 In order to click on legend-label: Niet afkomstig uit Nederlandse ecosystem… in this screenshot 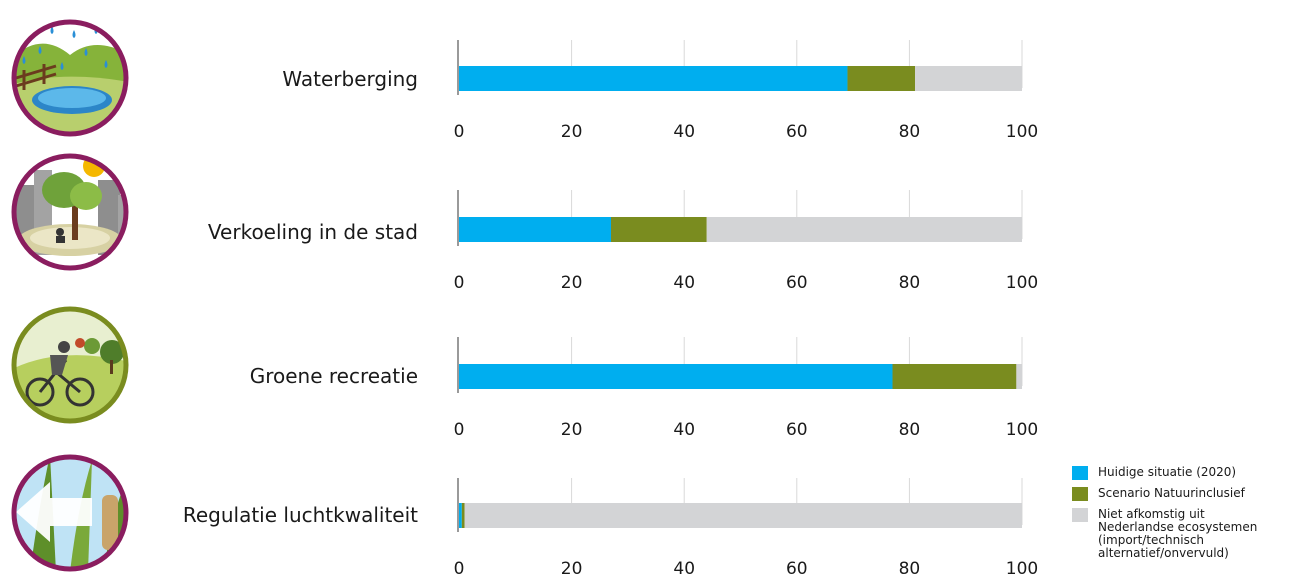, I will do `click(1178, 533)`.